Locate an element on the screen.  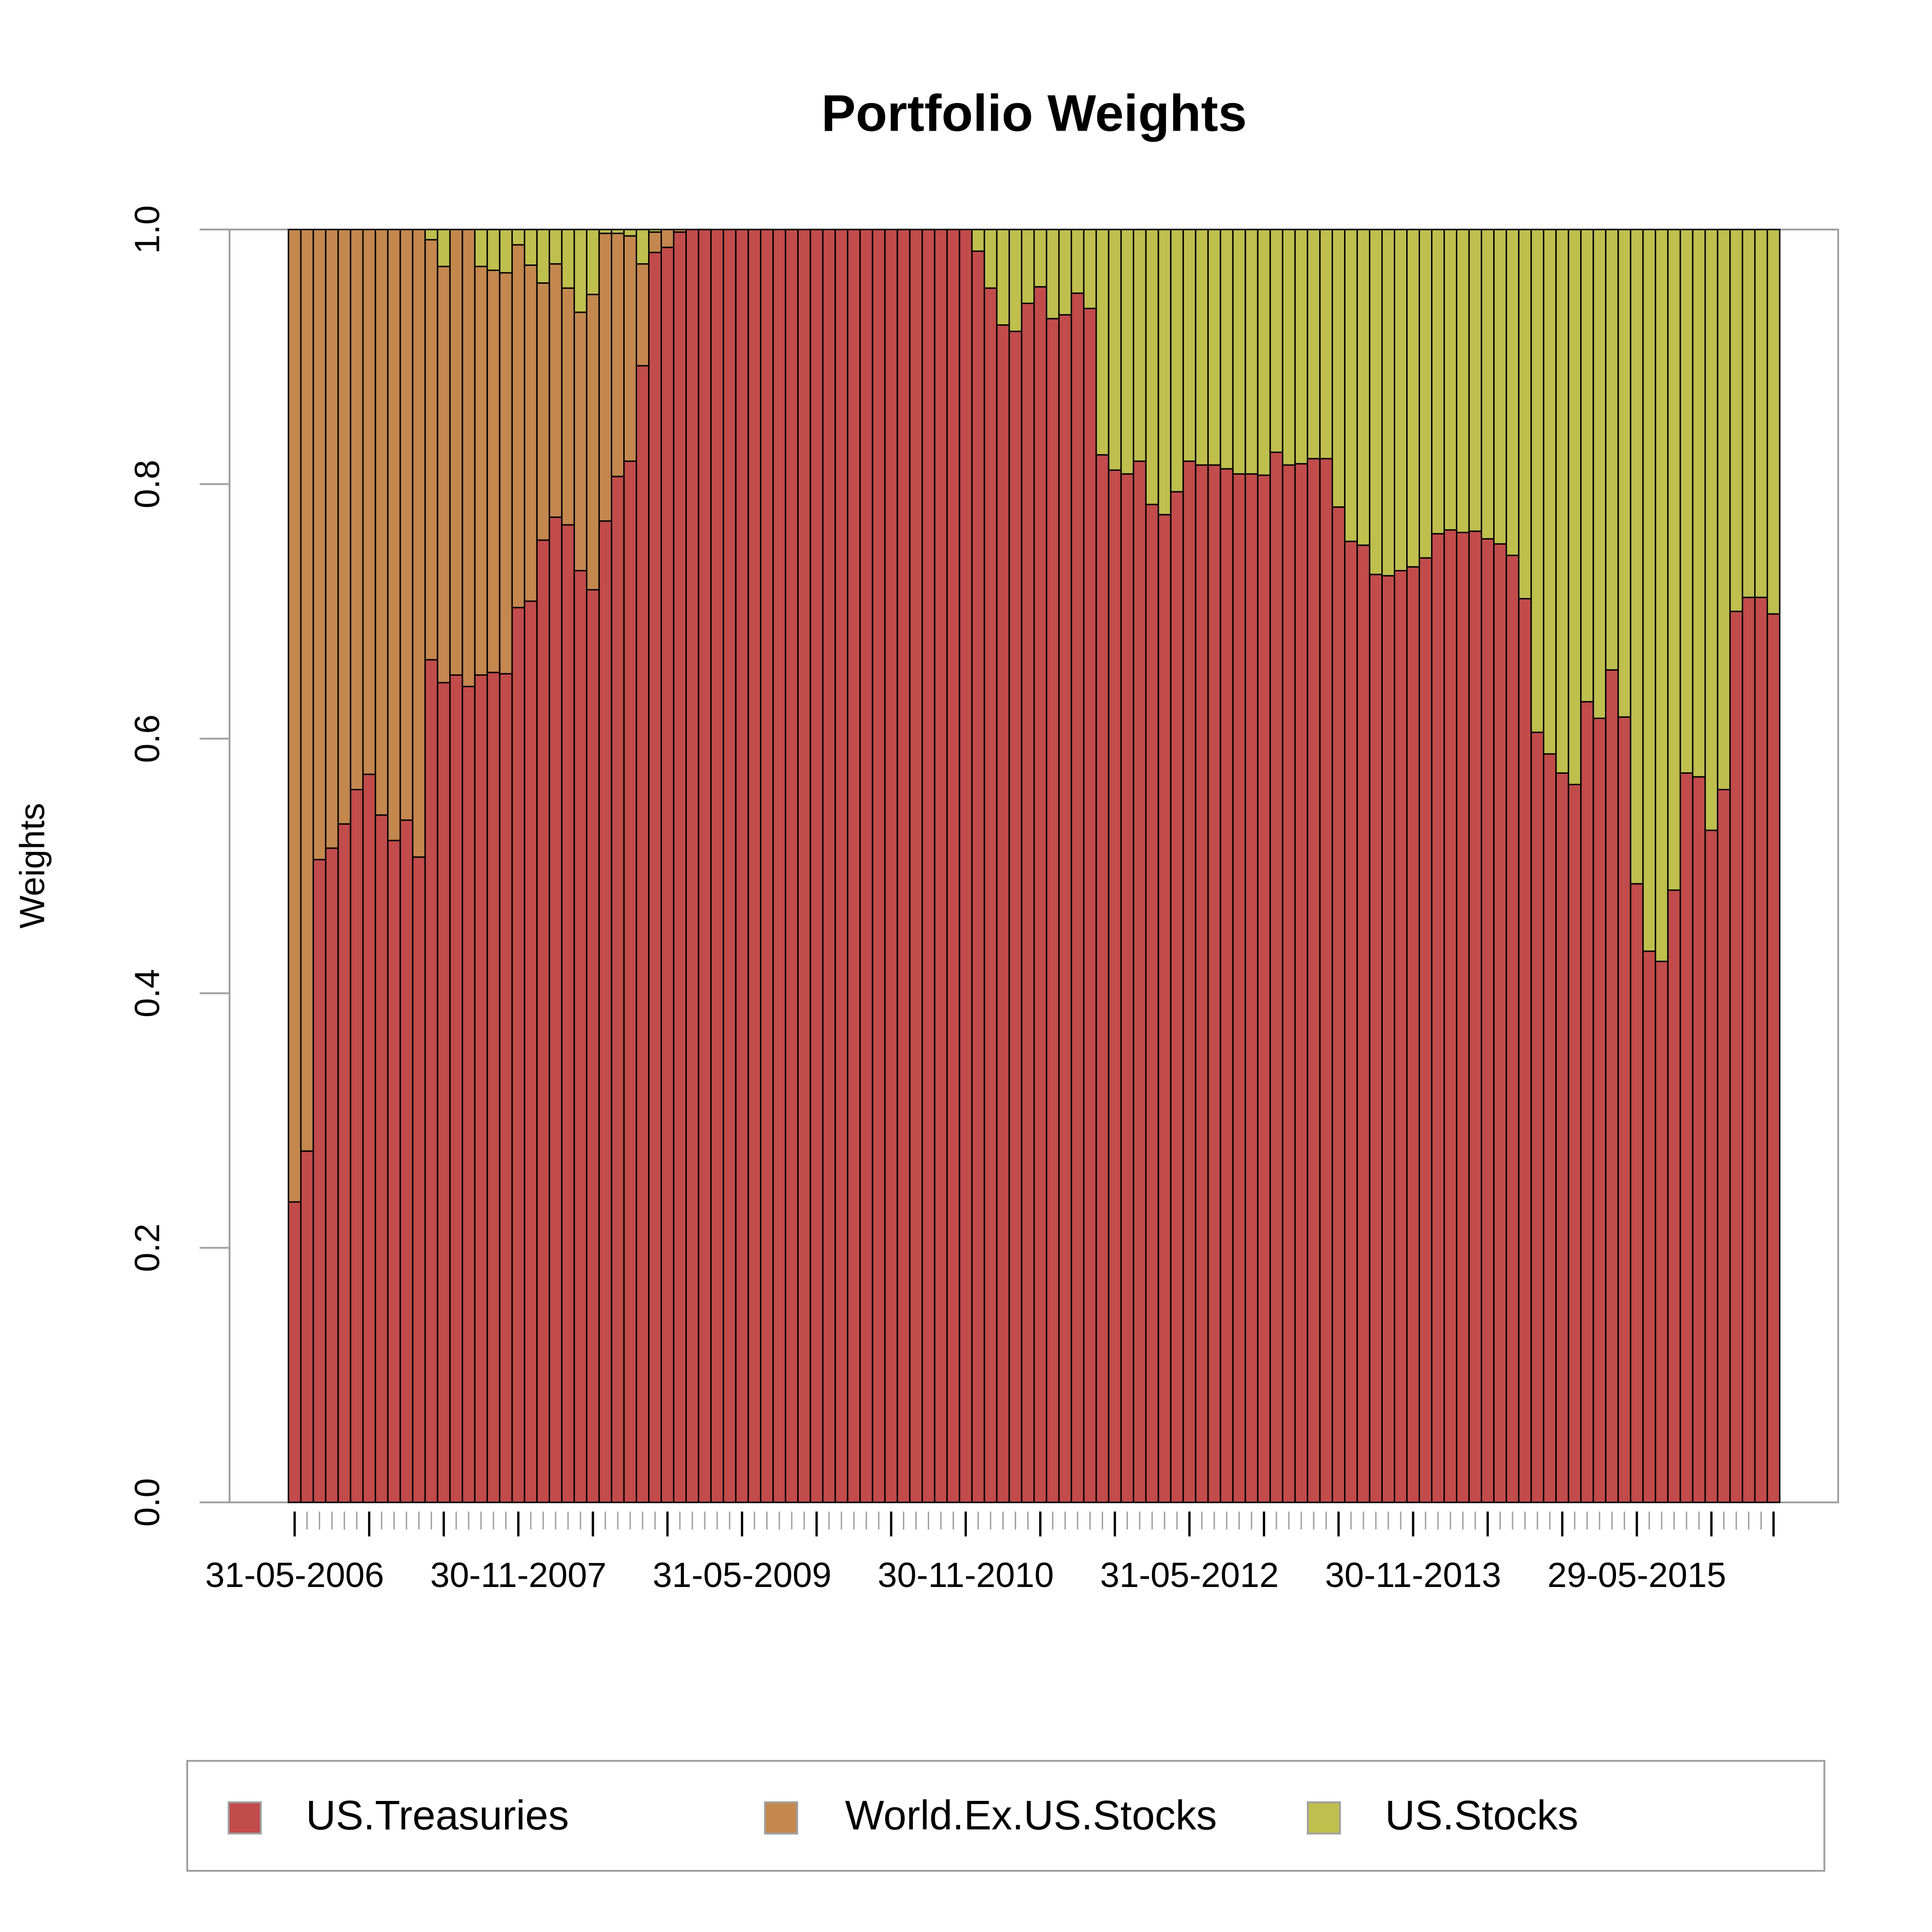
y-tick-label: 0.4 is located at coordinates (147, 993).